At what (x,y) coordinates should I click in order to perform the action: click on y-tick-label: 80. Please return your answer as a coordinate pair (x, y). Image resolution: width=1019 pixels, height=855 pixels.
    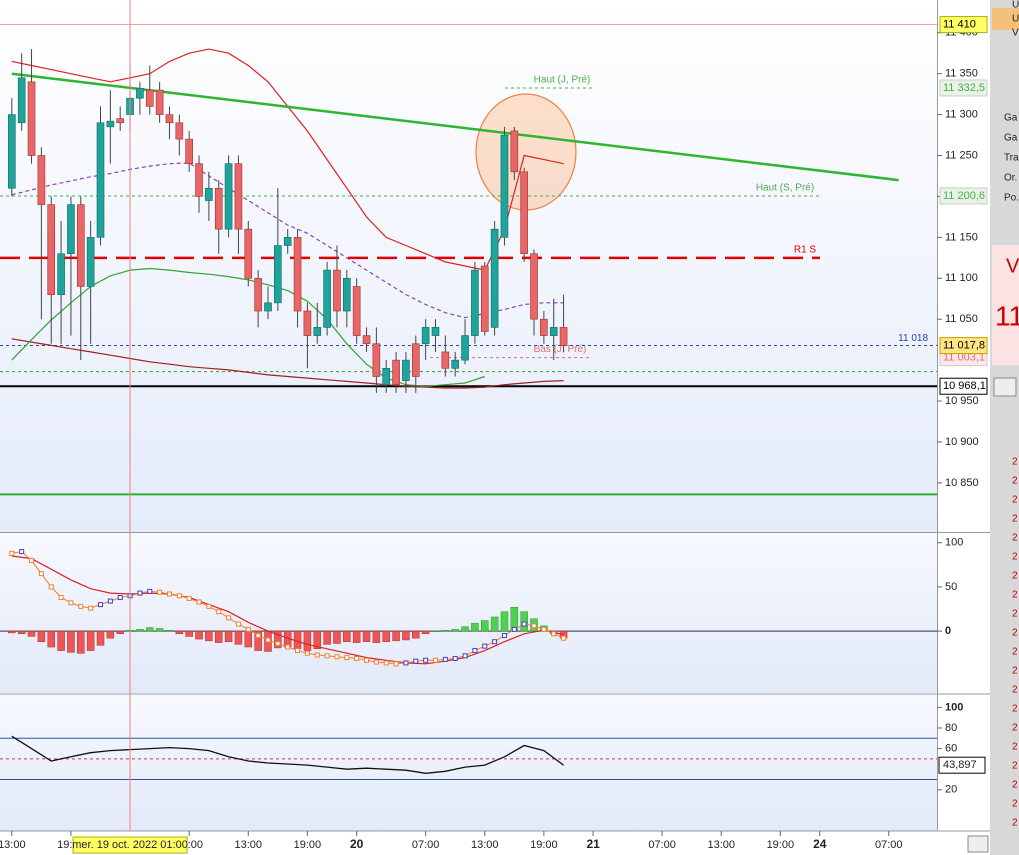
    Looking at the image, I should click on (951, 728).